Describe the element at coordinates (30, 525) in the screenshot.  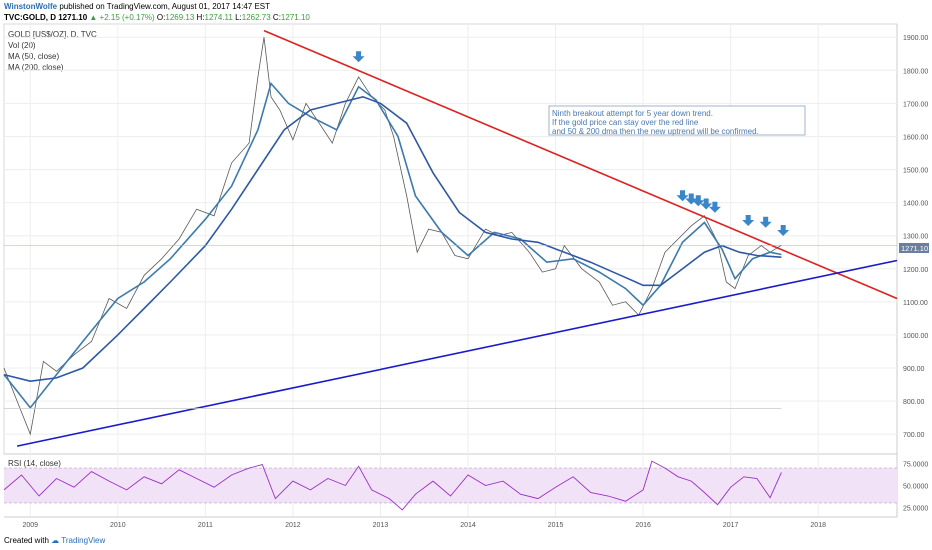
I see `x-tick-label: 2009` at that location.